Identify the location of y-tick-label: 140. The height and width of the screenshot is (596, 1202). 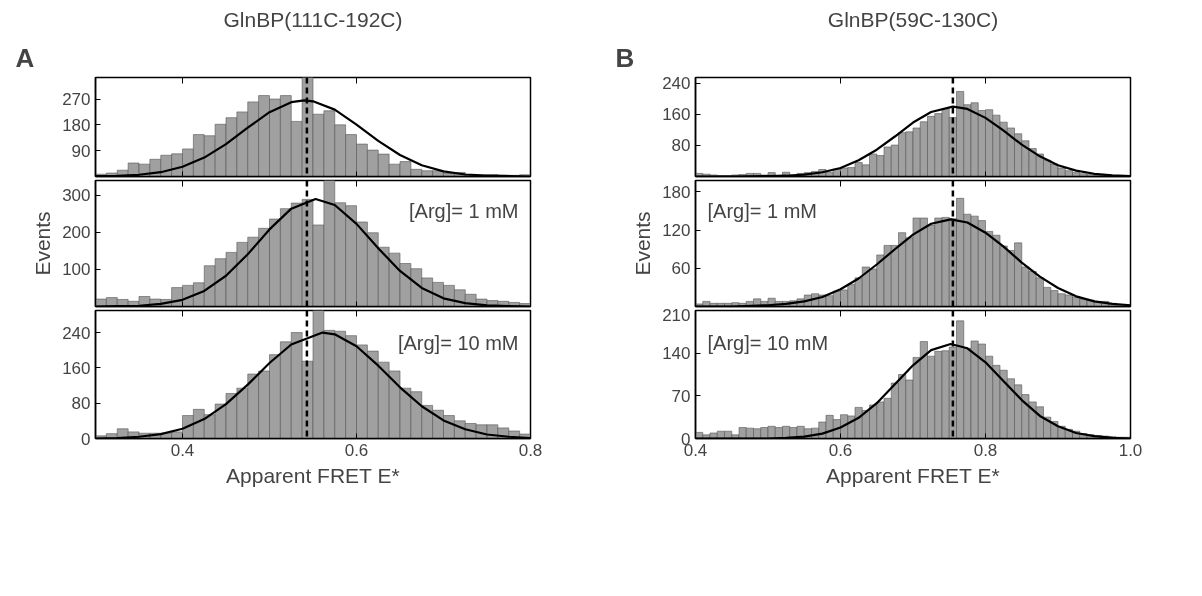
(676, 354).